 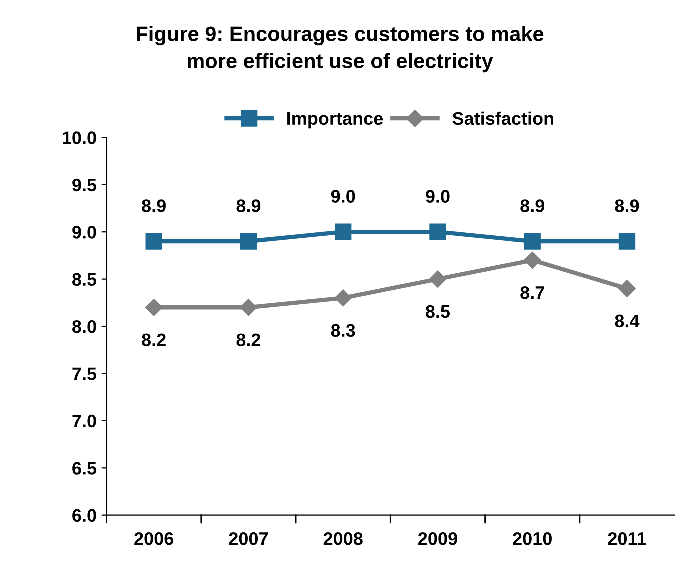 What do you see at coordinates (532, 539) in the screenshot?
I see `x-tick-label: 2010` at bounding box center [532, 539].